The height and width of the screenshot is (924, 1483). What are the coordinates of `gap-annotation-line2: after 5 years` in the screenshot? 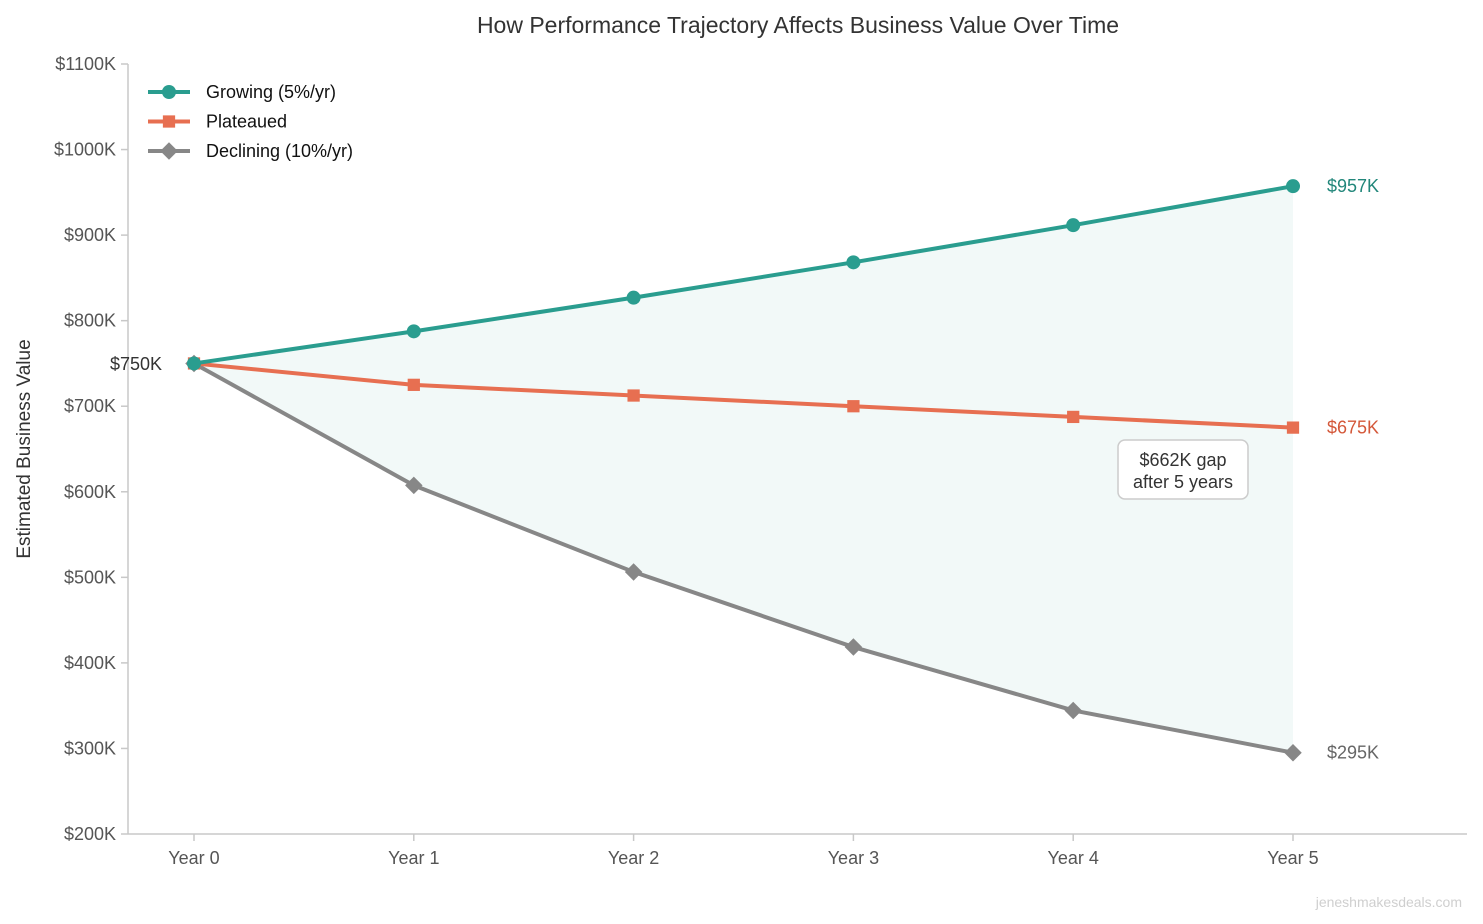 It's located at (1183, 482).